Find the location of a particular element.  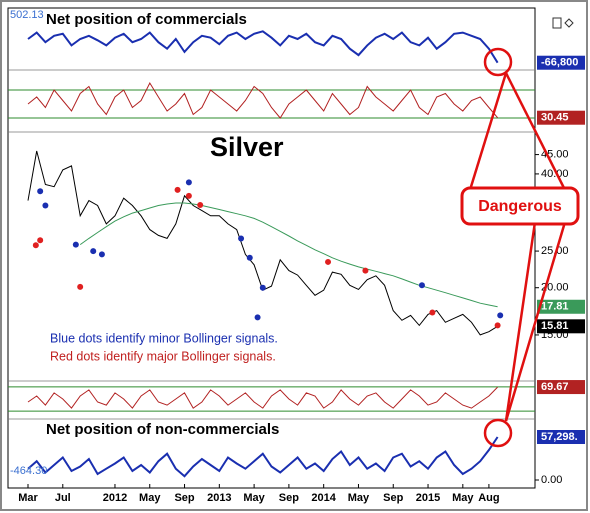

x-tick-label: 2012 is located at coordinates (115, 498).